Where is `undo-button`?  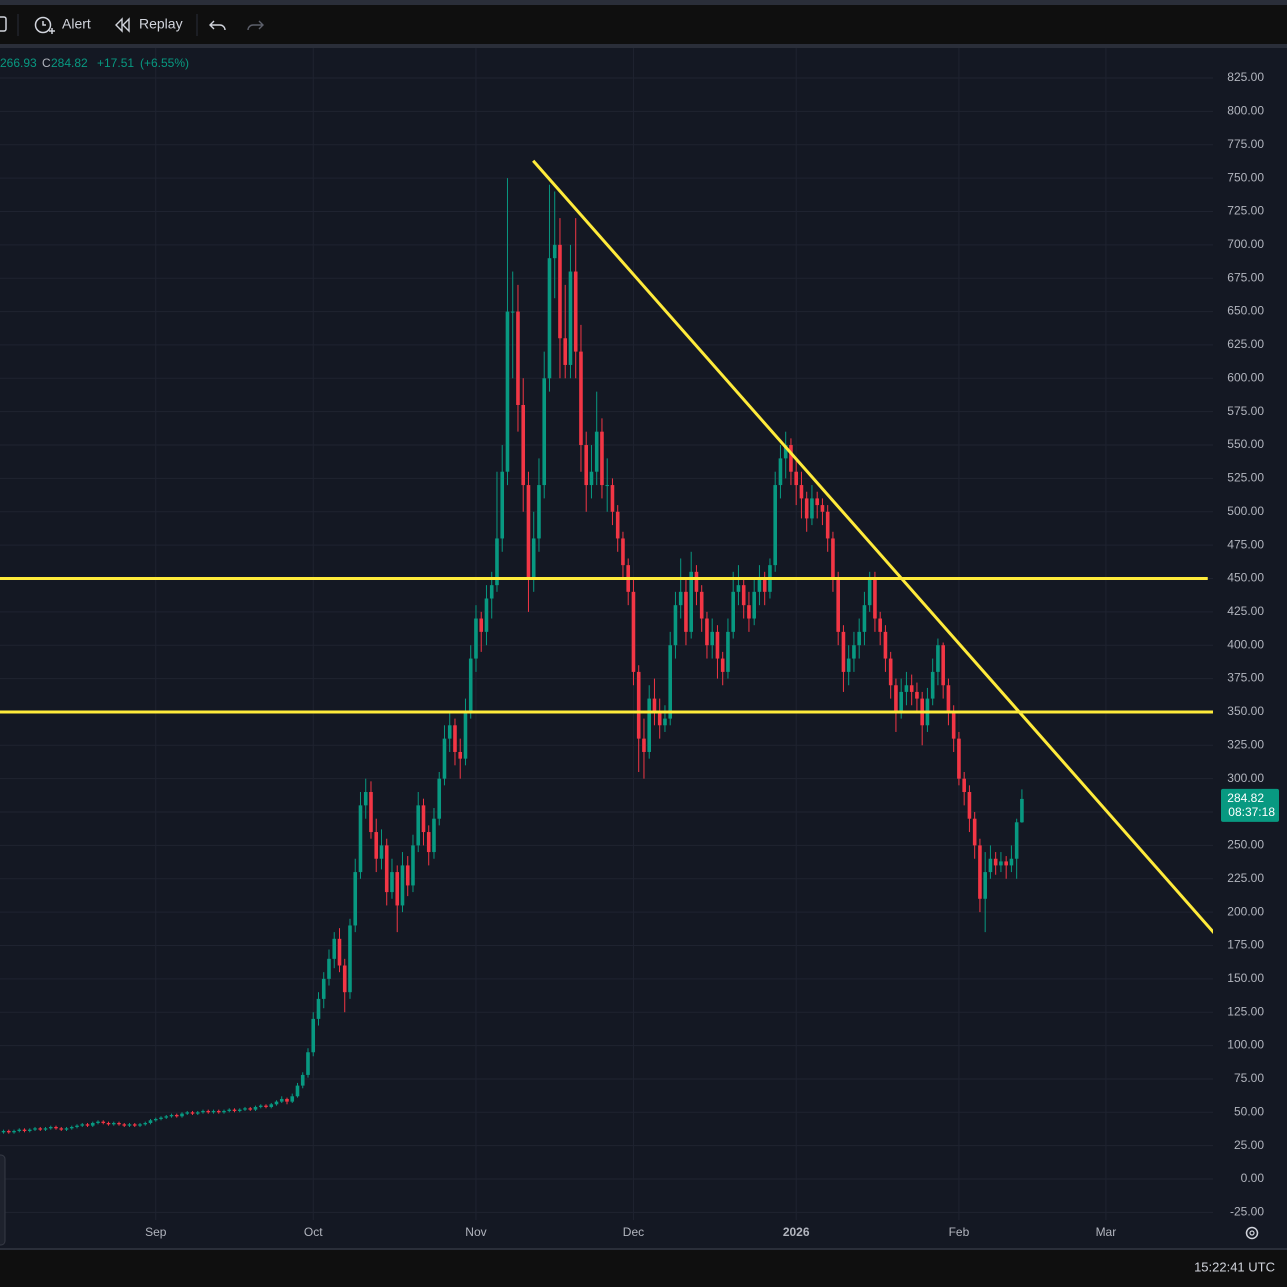
undo-button is located at coordinates (217, 25).